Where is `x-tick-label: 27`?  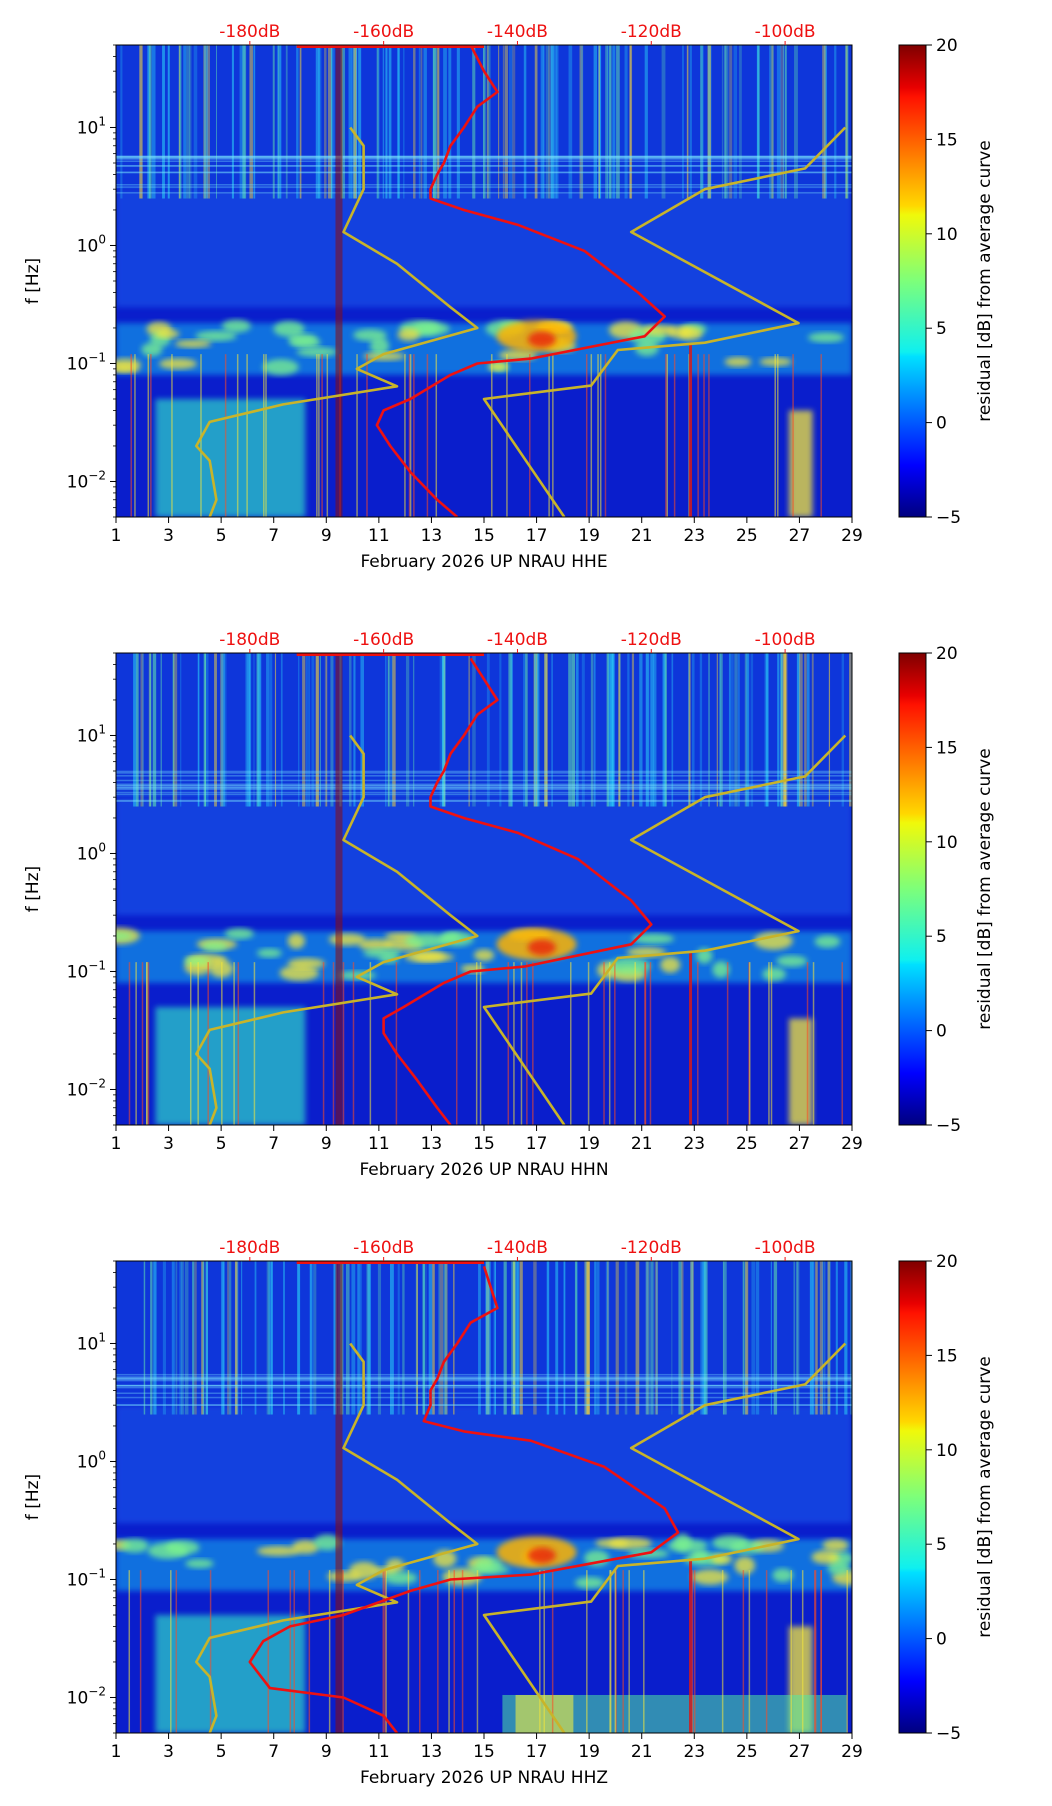 x-tick-label: 27 is located at coordinates (800, 536).